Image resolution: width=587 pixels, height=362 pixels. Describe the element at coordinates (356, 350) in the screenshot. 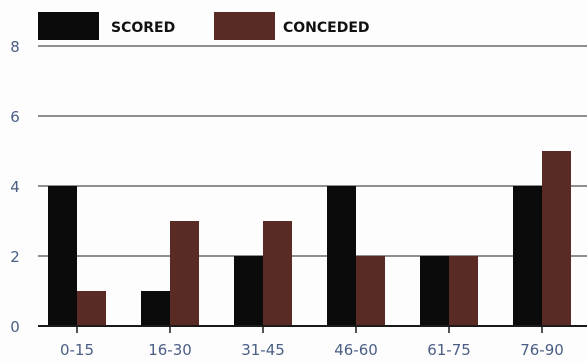

I see `x-tick-label-46-60: 46-60` at that location.